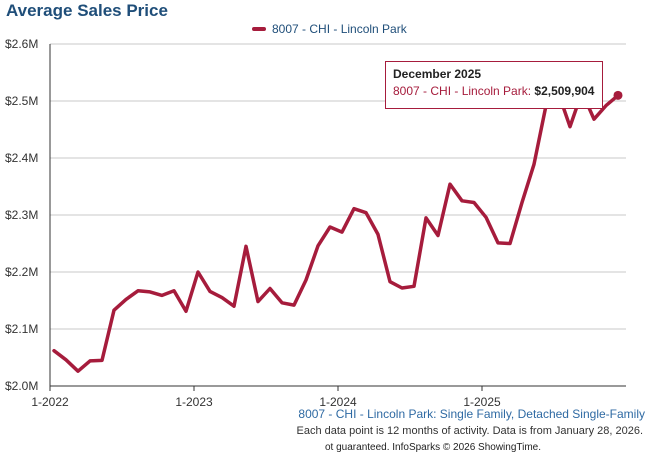 The image size is (659, 458). I want to click on y-tick-label: $2.1M, so click(21, 329).